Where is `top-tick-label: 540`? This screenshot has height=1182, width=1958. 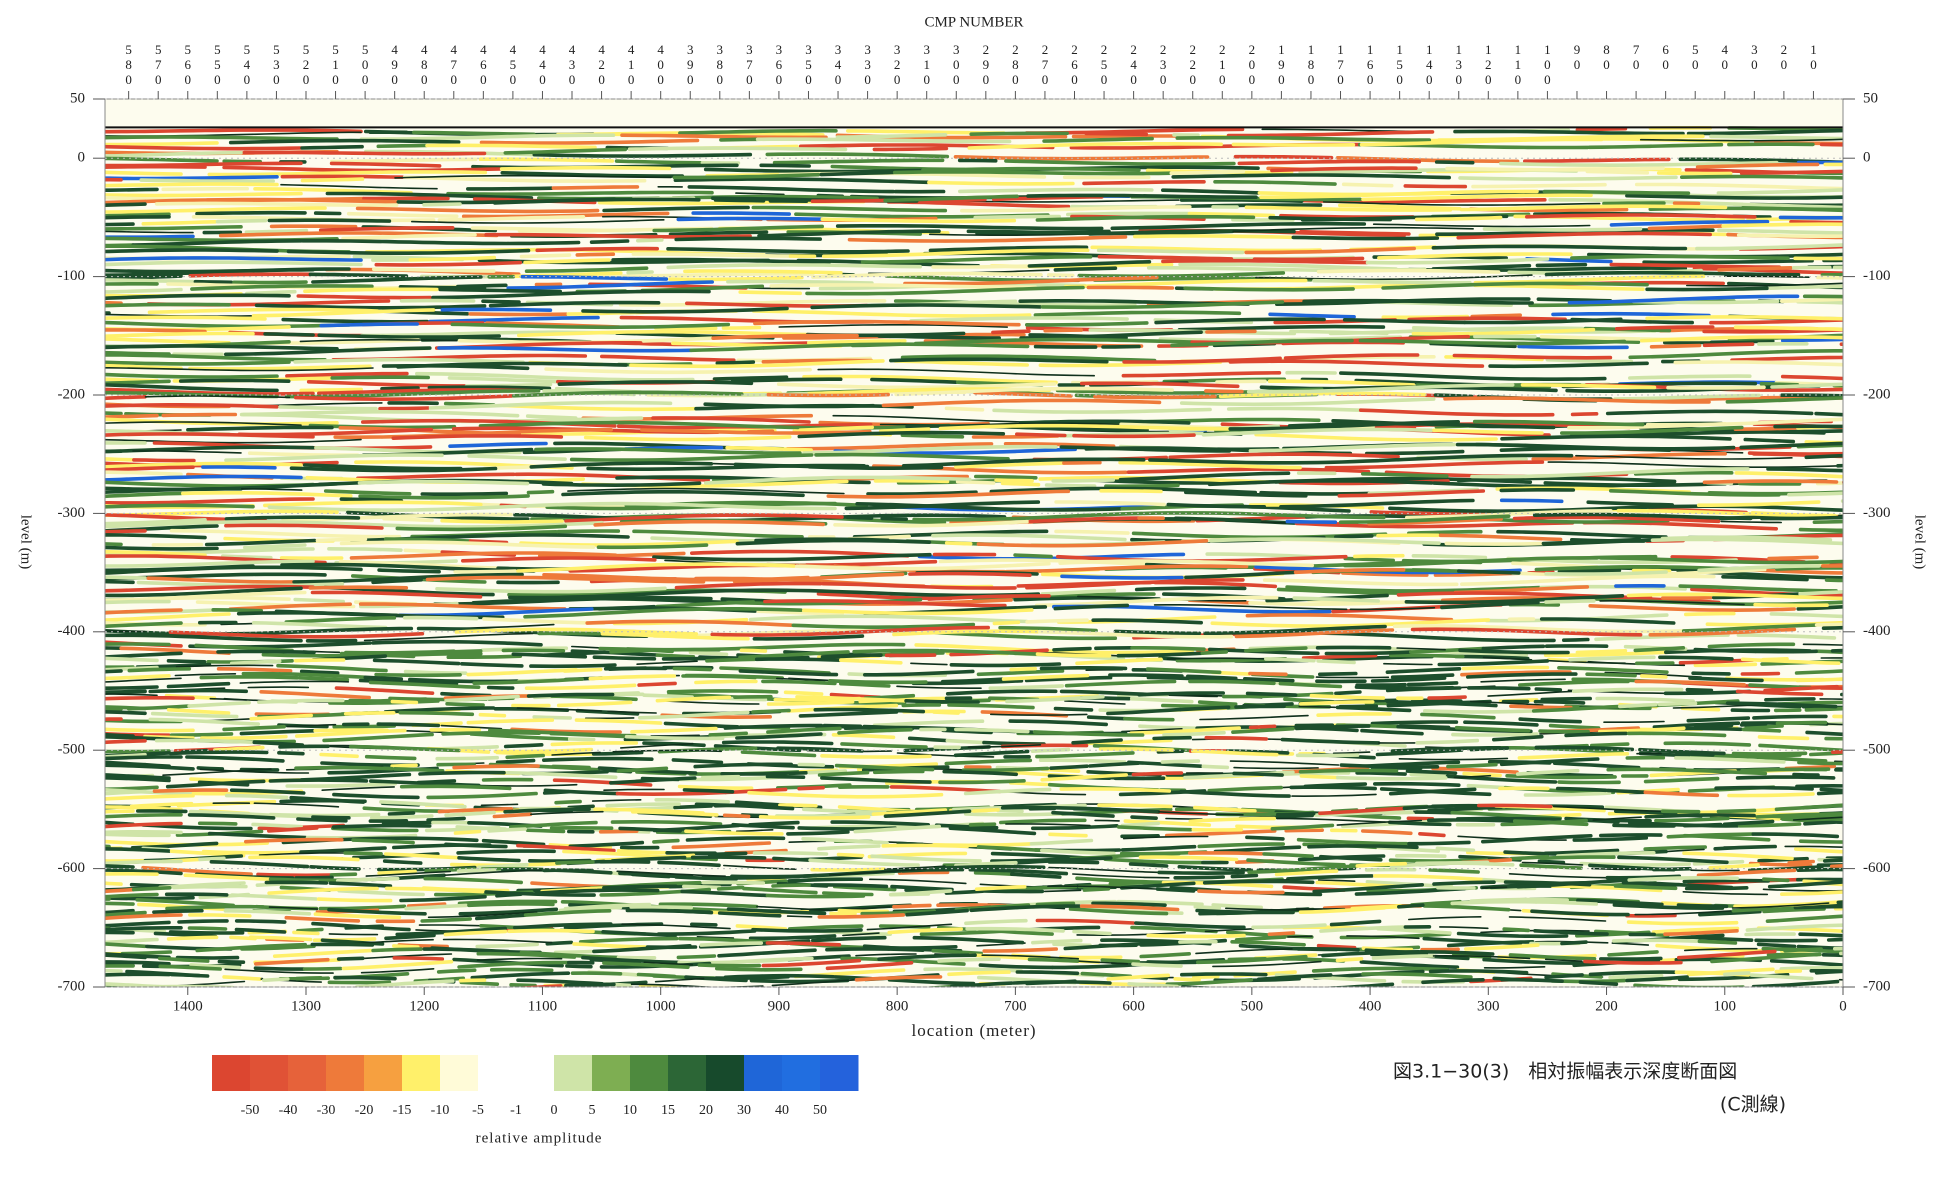
top-tick-label: 540 is located at coordinates (246, 64).